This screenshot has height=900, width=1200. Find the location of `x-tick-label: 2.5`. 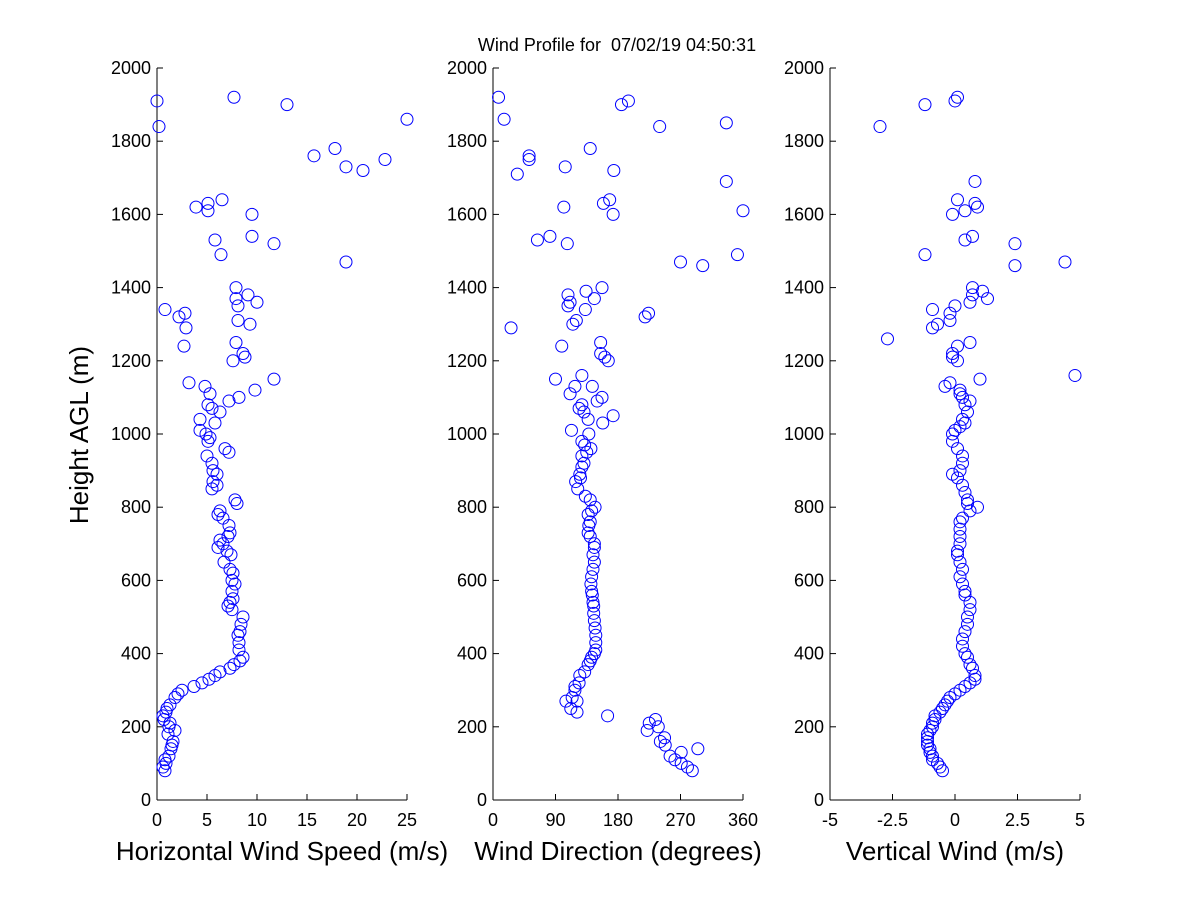

x-tick-label: 2.5 is located at coordinates (1017, 820).